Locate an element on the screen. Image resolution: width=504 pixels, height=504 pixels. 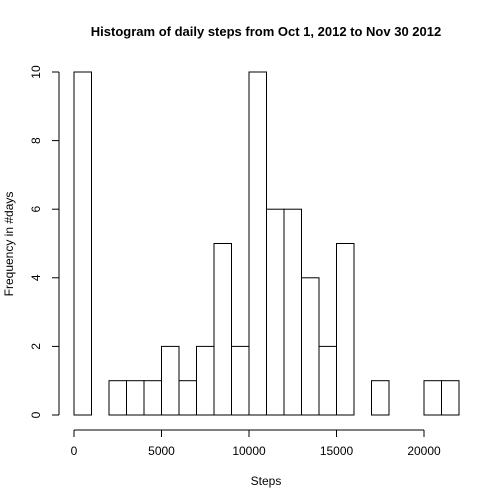
y-tick-label: 2 is located at coordinates (36, 346).